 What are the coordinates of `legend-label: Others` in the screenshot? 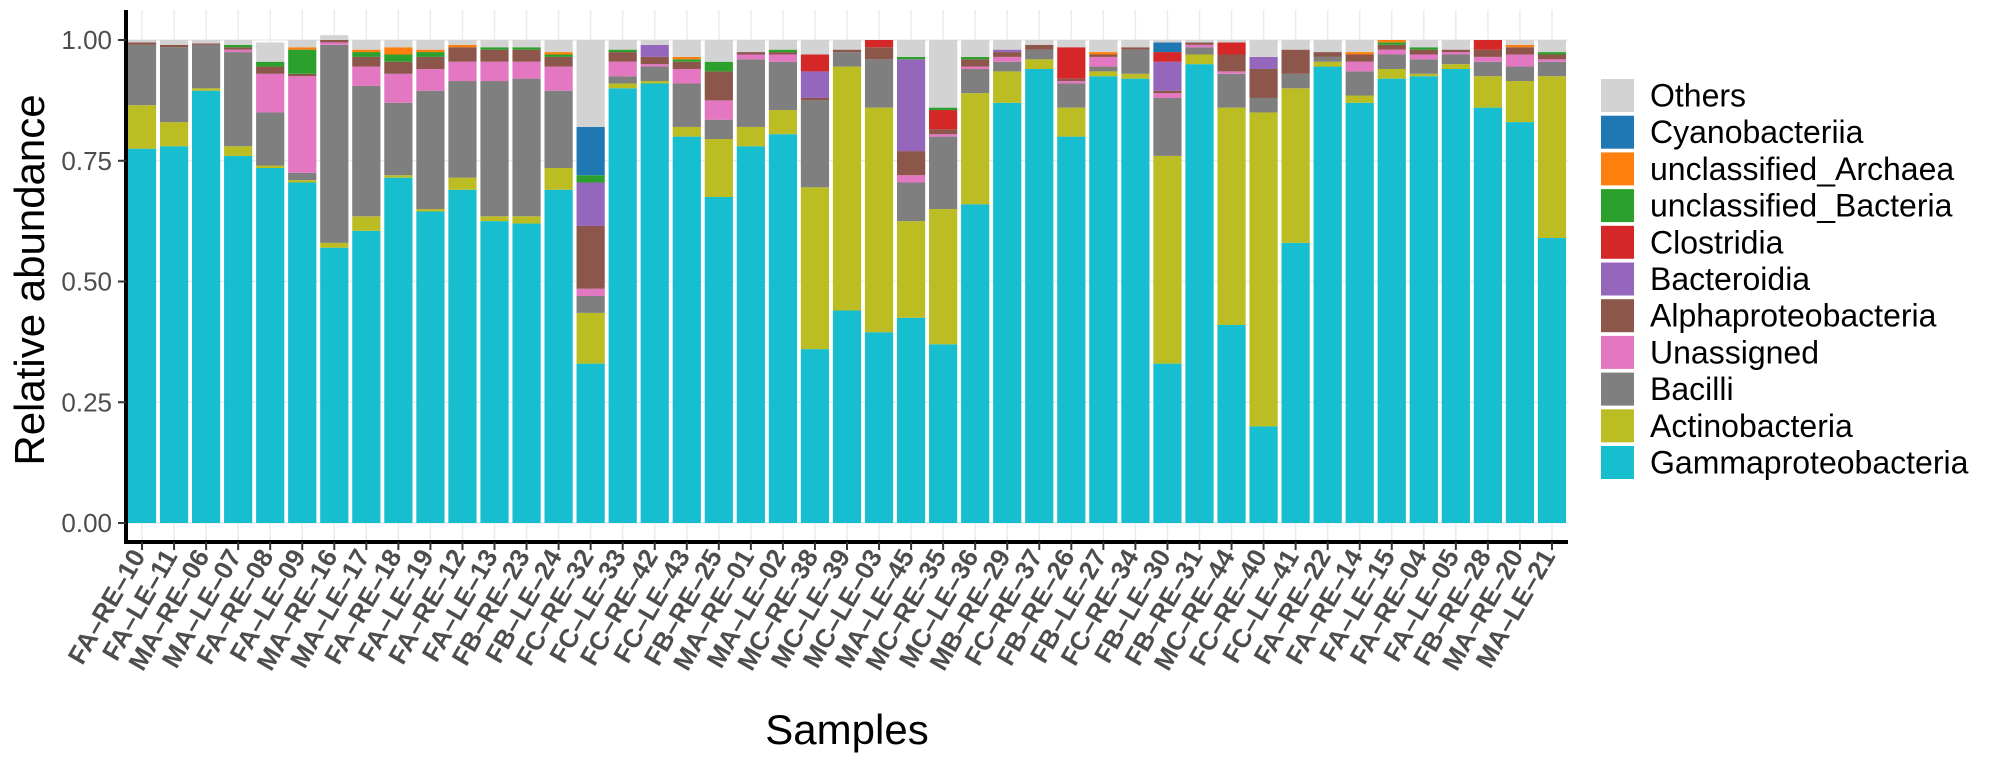 It's located at (1698, 96).